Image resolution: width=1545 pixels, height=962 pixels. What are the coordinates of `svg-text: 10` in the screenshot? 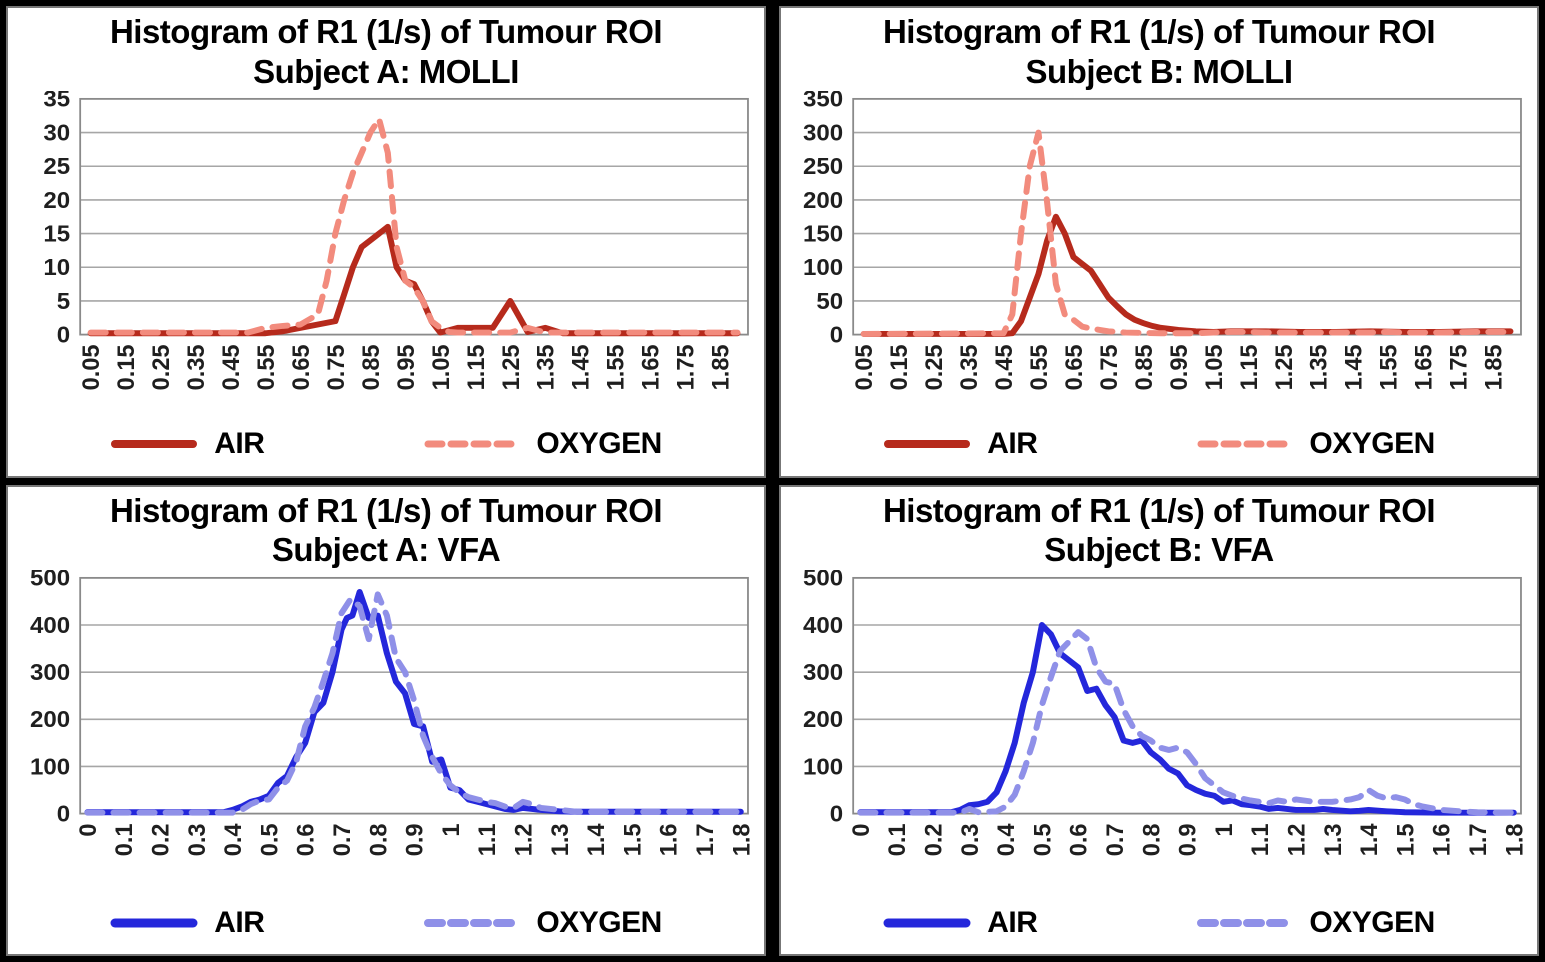 It's located at (56, 267).